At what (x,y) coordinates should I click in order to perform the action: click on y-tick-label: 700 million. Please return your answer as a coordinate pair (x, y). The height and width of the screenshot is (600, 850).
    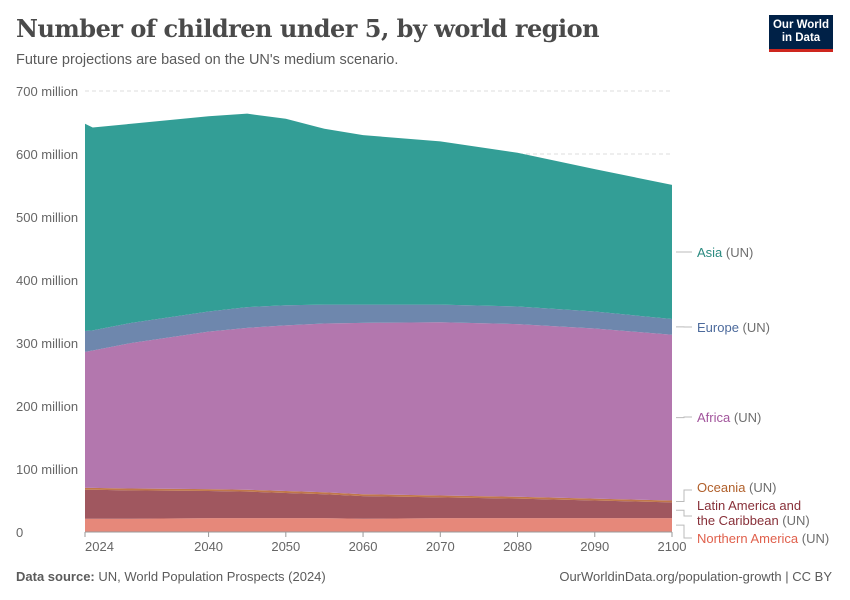
    Looking at the image, I should click on (47, 91).